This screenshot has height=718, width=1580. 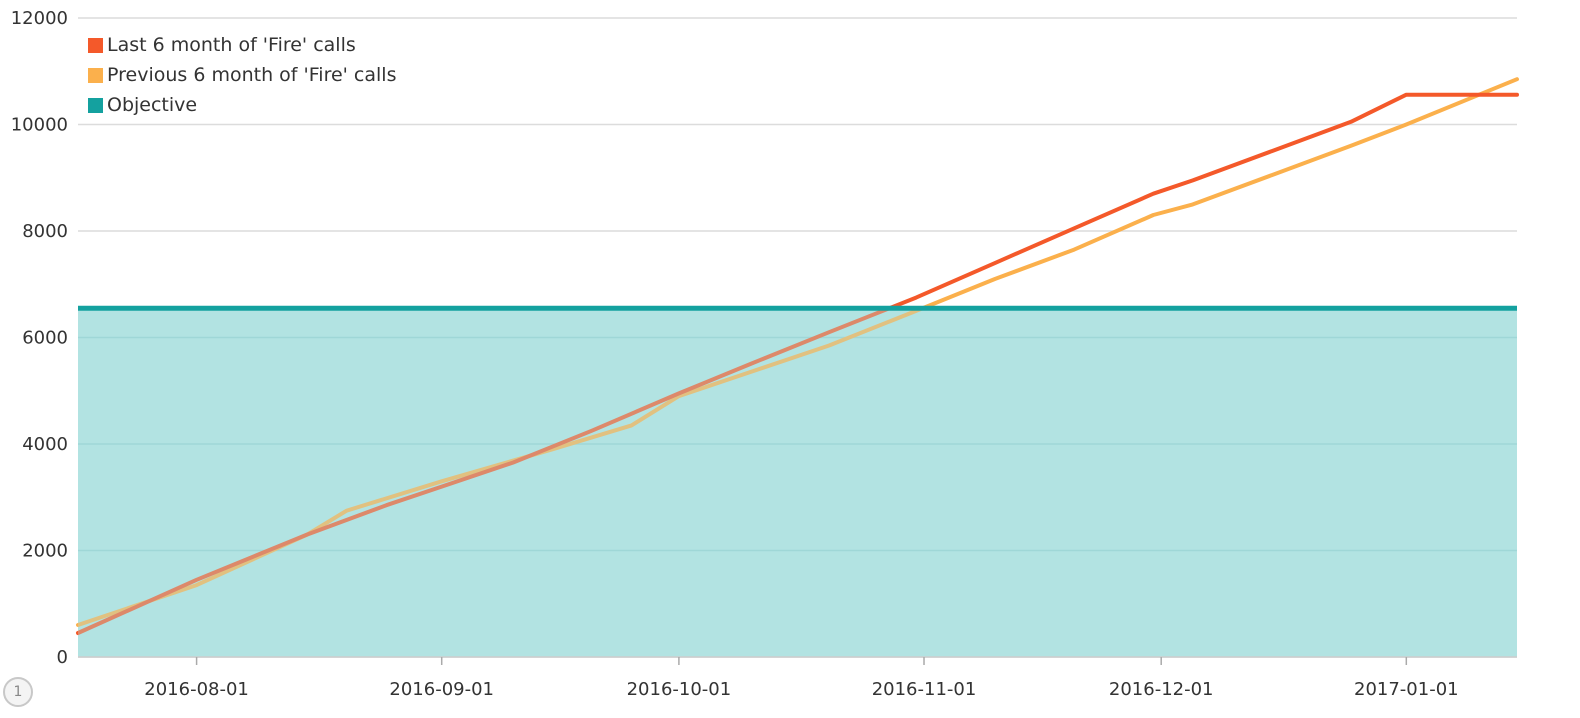 What do you see at coordinates (1161, 689) in the screenshot?
I see `x-tick-label: 2016-12-01` at bounding box center [1161, 689].